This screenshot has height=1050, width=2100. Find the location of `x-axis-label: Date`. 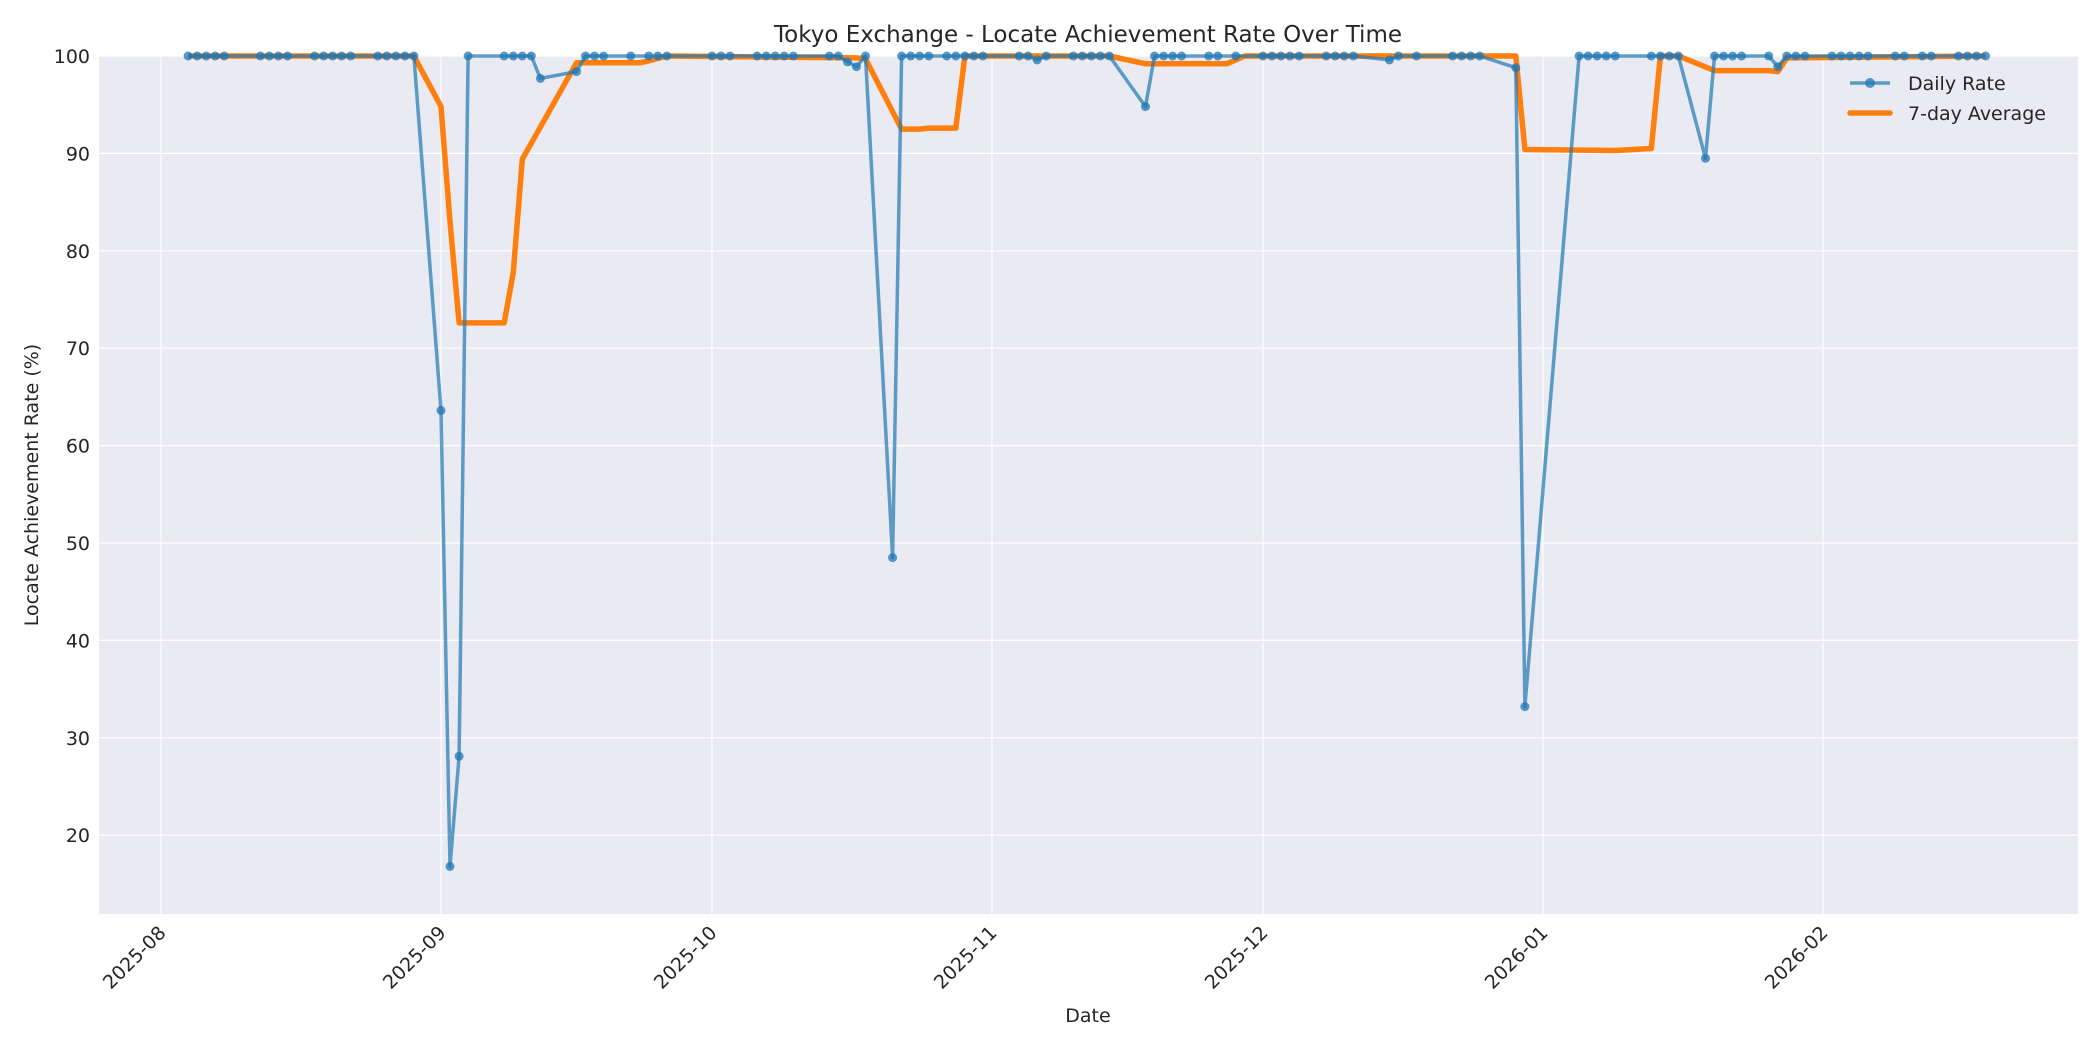

x-axis-label: Date is located at coordinates (1087, 1016).